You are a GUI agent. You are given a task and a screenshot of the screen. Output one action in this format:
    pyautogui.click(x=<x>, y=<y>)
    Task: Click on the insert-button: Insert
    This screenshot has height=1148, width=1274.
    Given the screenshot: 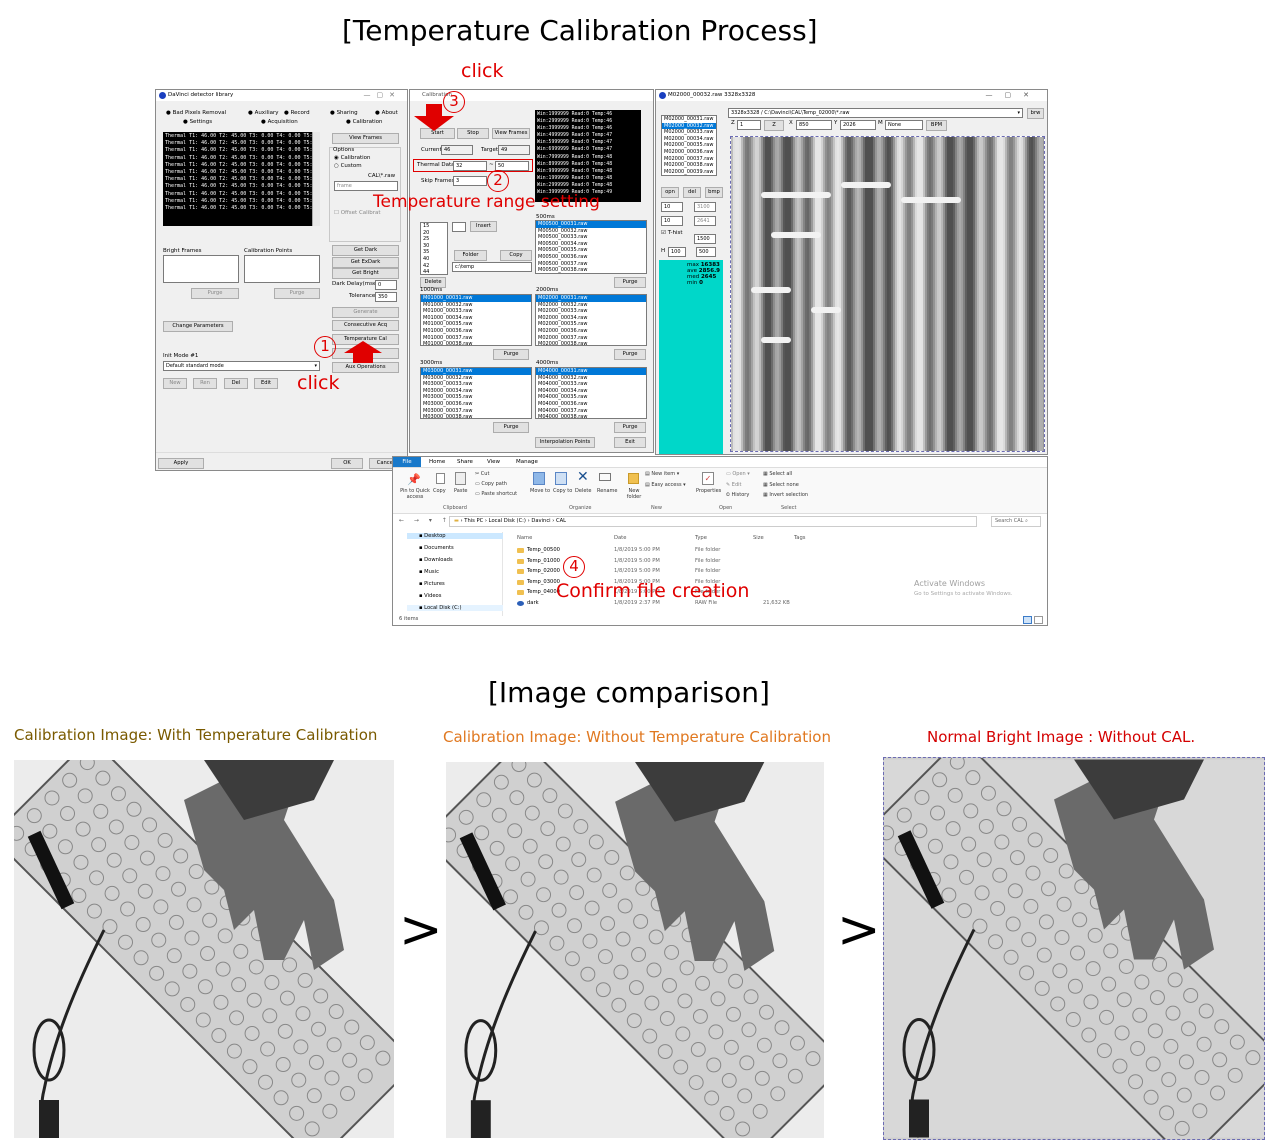 What is the action you would take?
    pyautogui.click(x=483, y=226)
    